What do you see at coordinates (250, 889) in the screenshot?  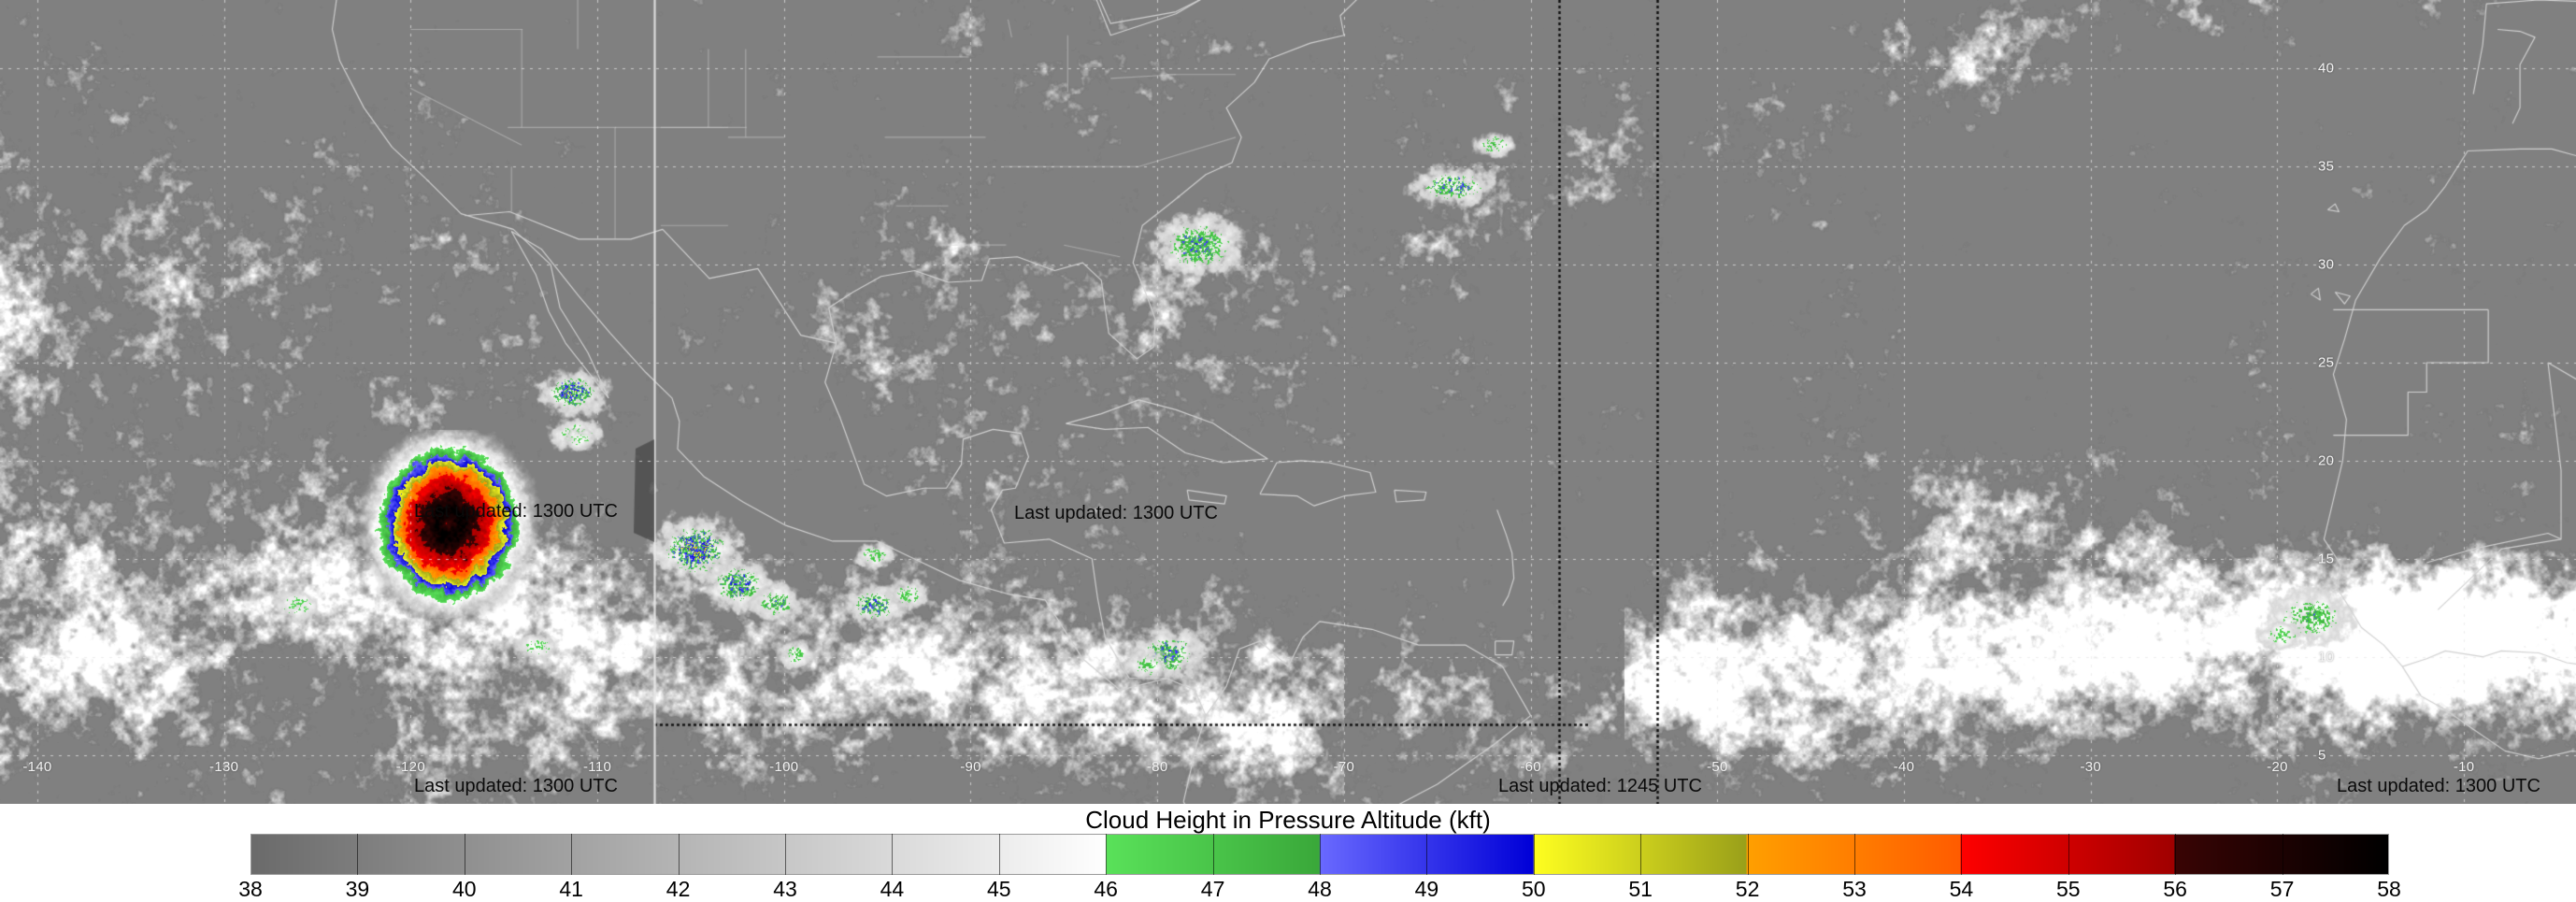 I see `colorbar-tick-label: 38` at bounding box center [250, 889].